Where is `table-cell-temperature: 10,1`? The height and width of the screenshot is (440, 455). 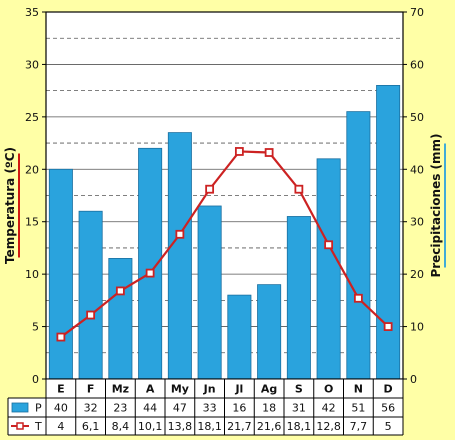 table-cell-temperature: 10,1 is located at coordinates (150, 426).